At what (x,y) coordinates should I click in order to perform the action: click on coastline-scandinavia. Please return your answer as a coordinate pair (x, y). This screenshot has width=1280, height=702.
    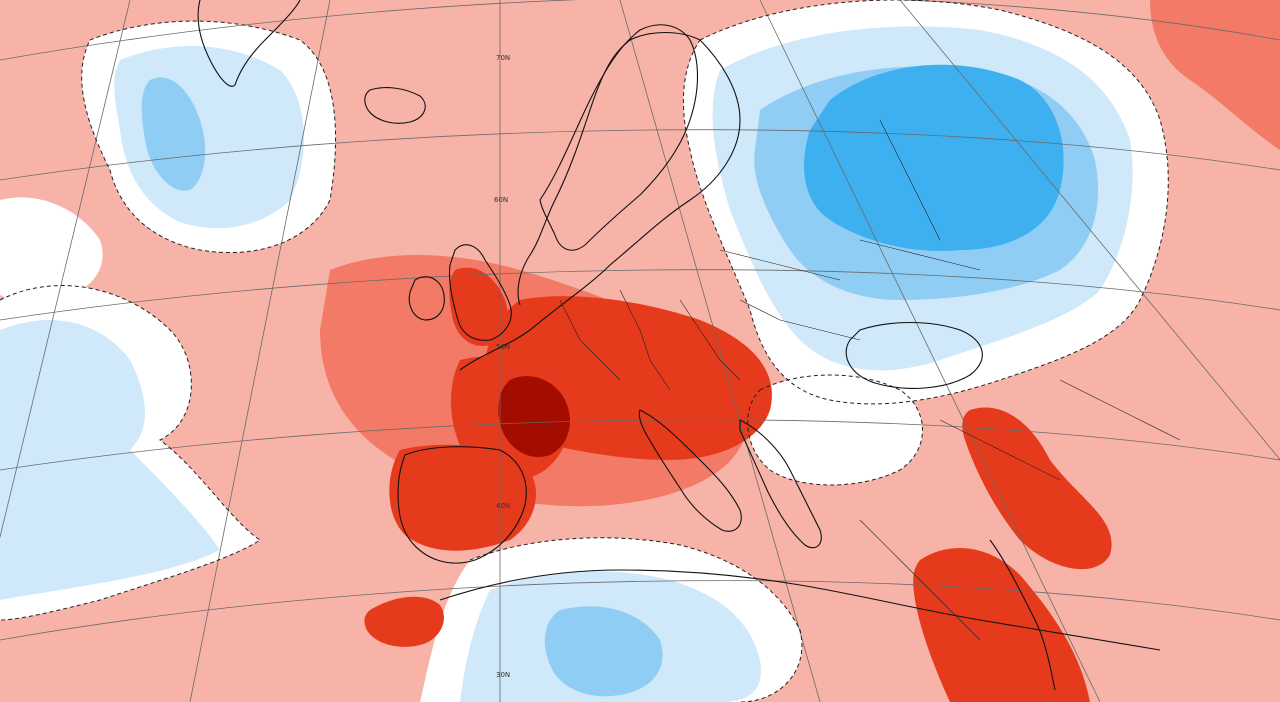
    Looking at the image, I should click on (619, 137).